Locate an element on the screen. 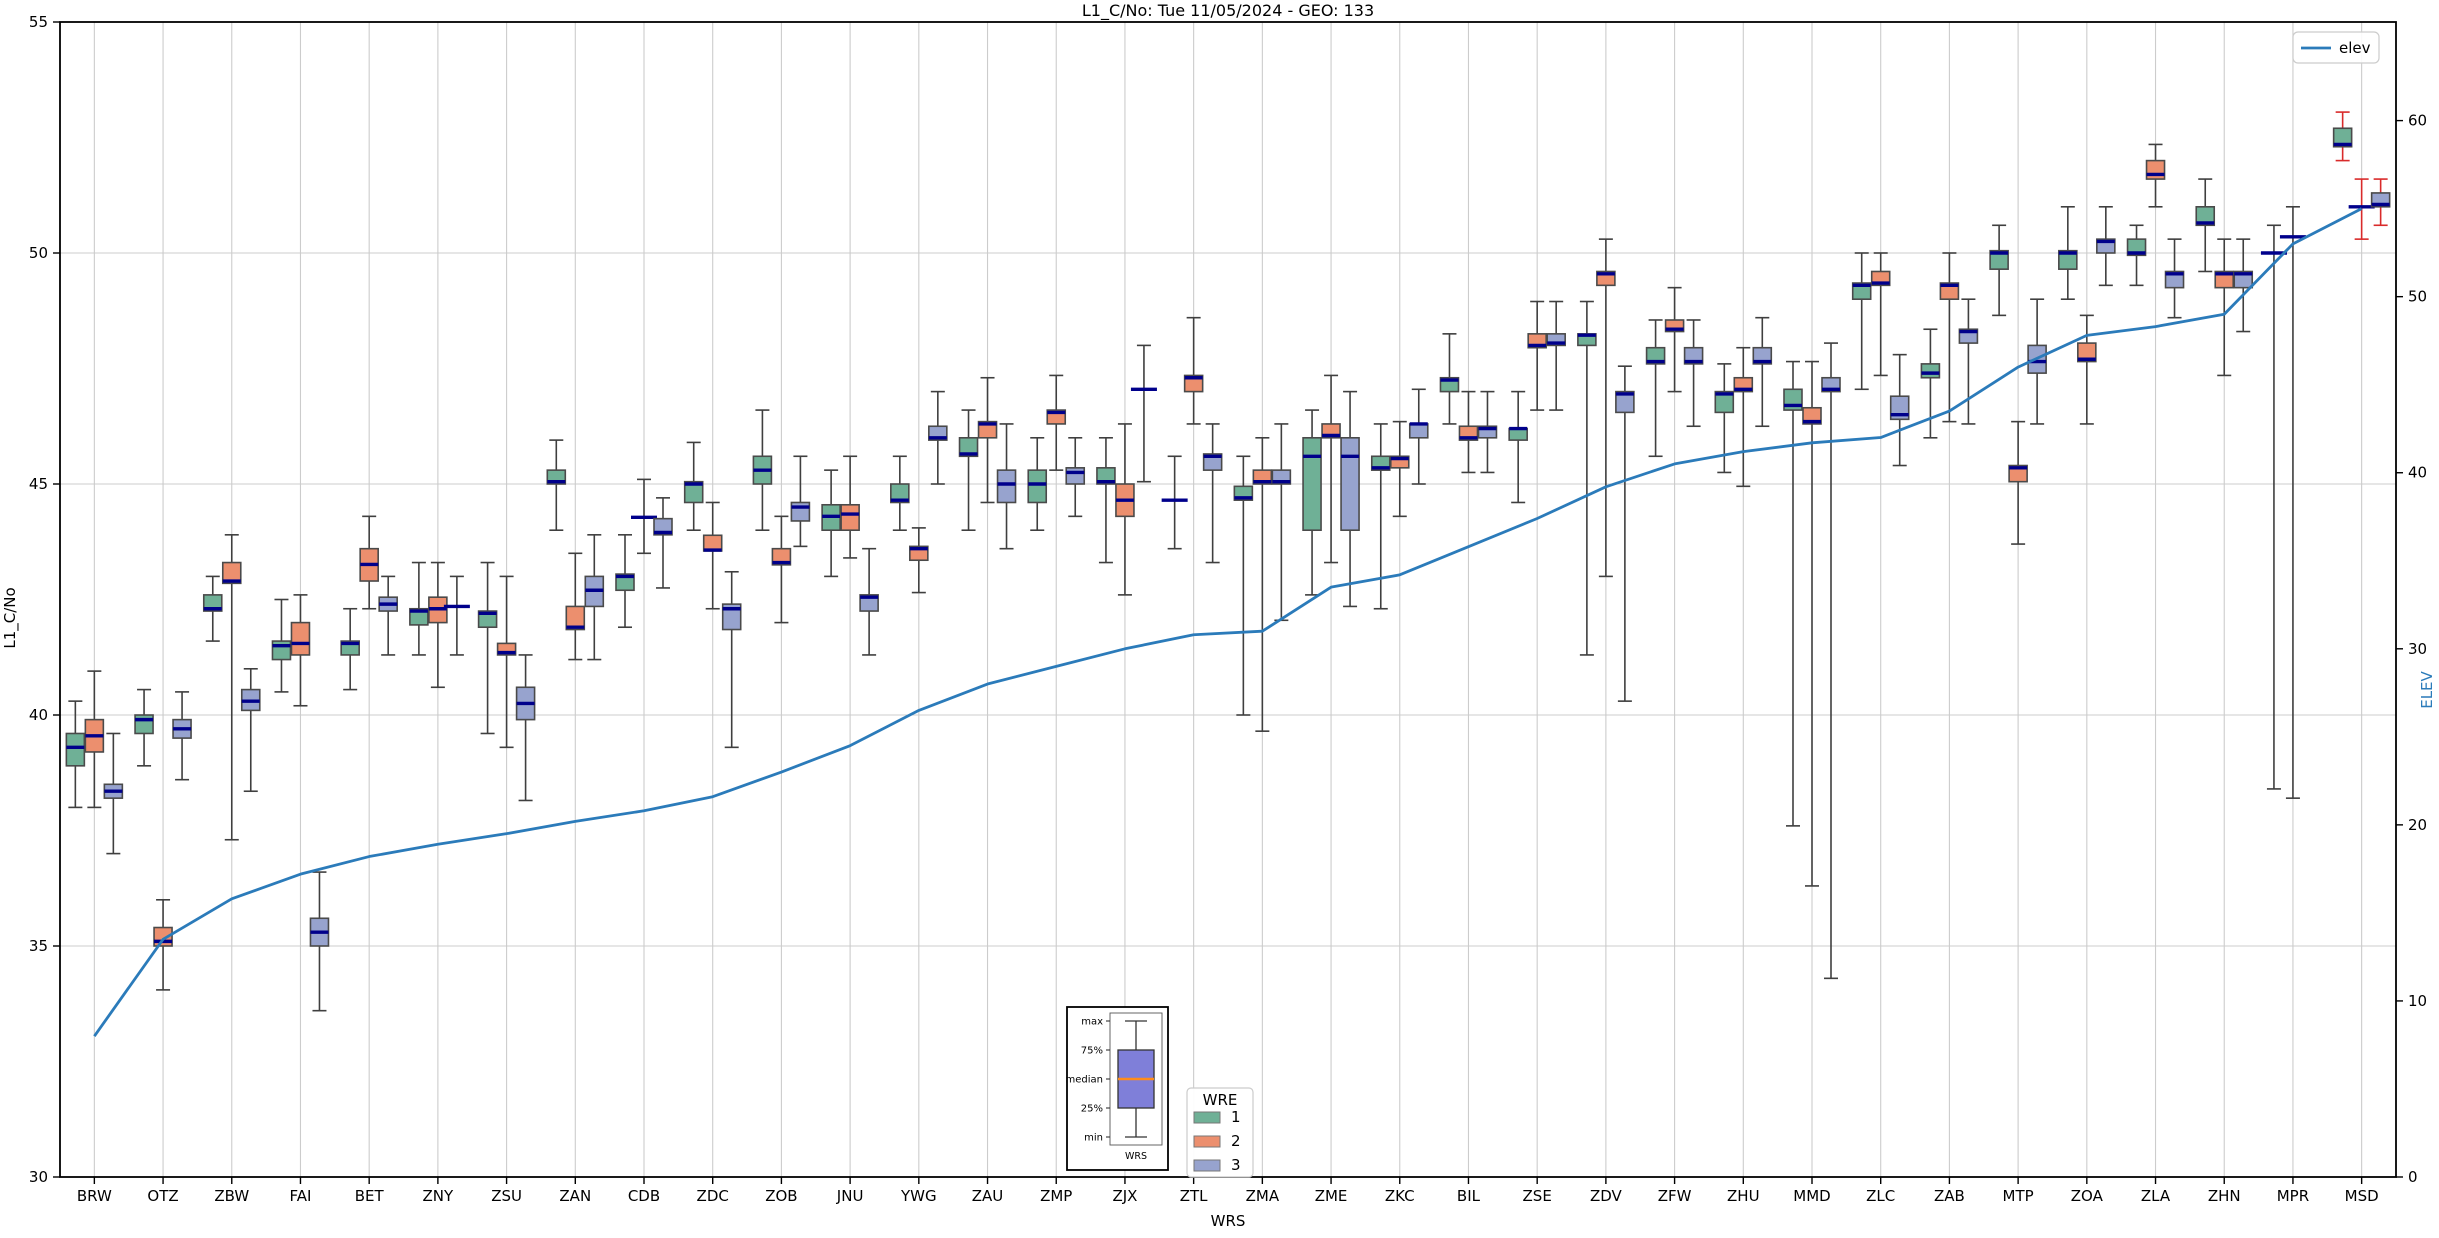  inset-x-label: WRS is located at coordinates (1136, 1156).